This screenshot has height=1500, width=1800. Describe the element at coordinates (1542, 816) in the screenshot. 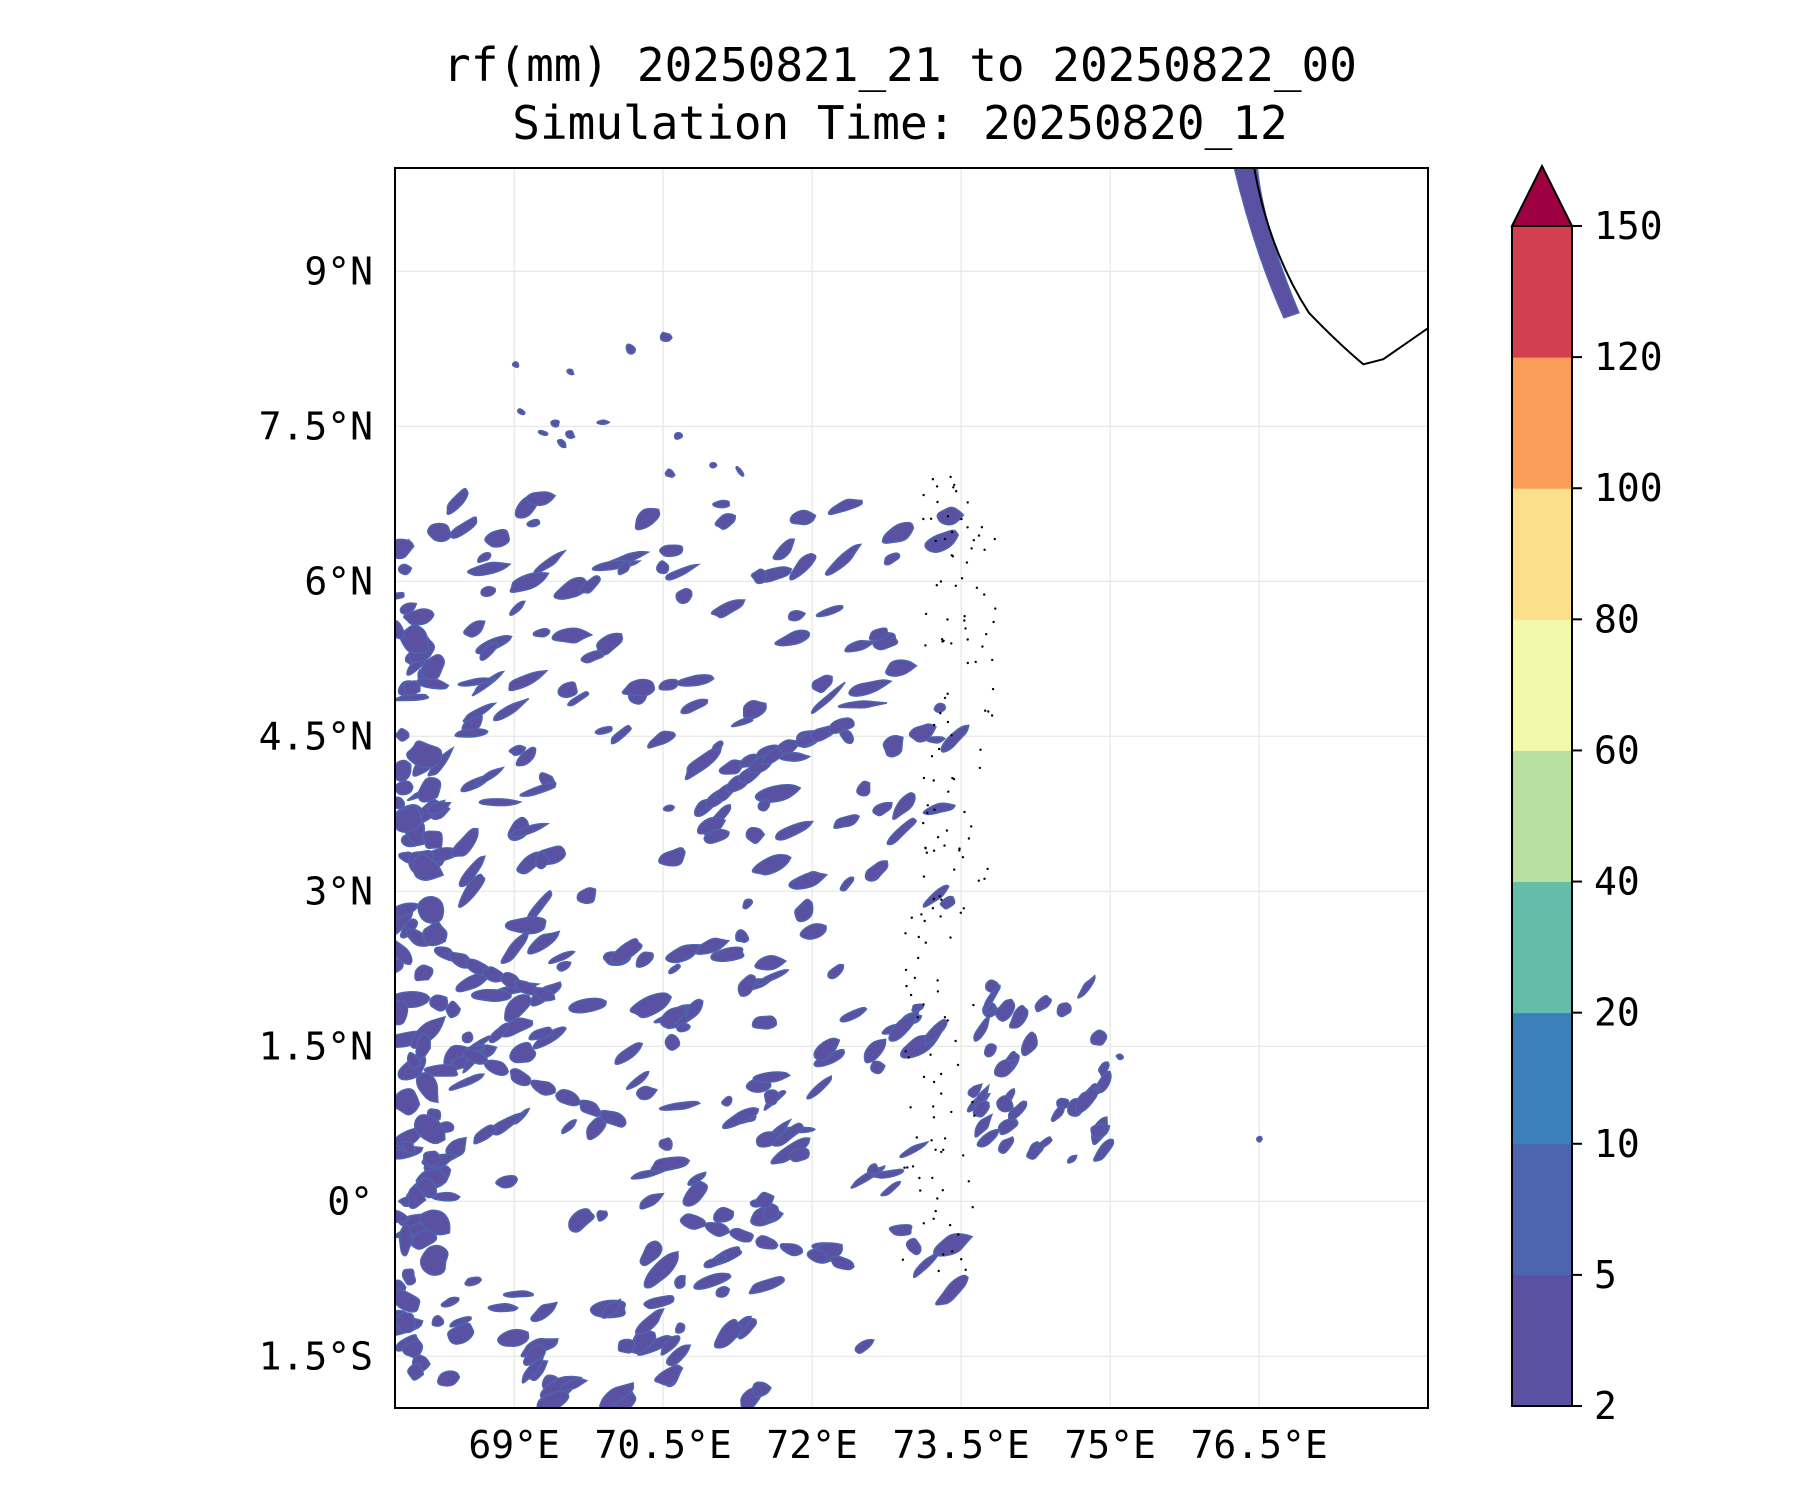

I see `colorbar-frame` at that location.